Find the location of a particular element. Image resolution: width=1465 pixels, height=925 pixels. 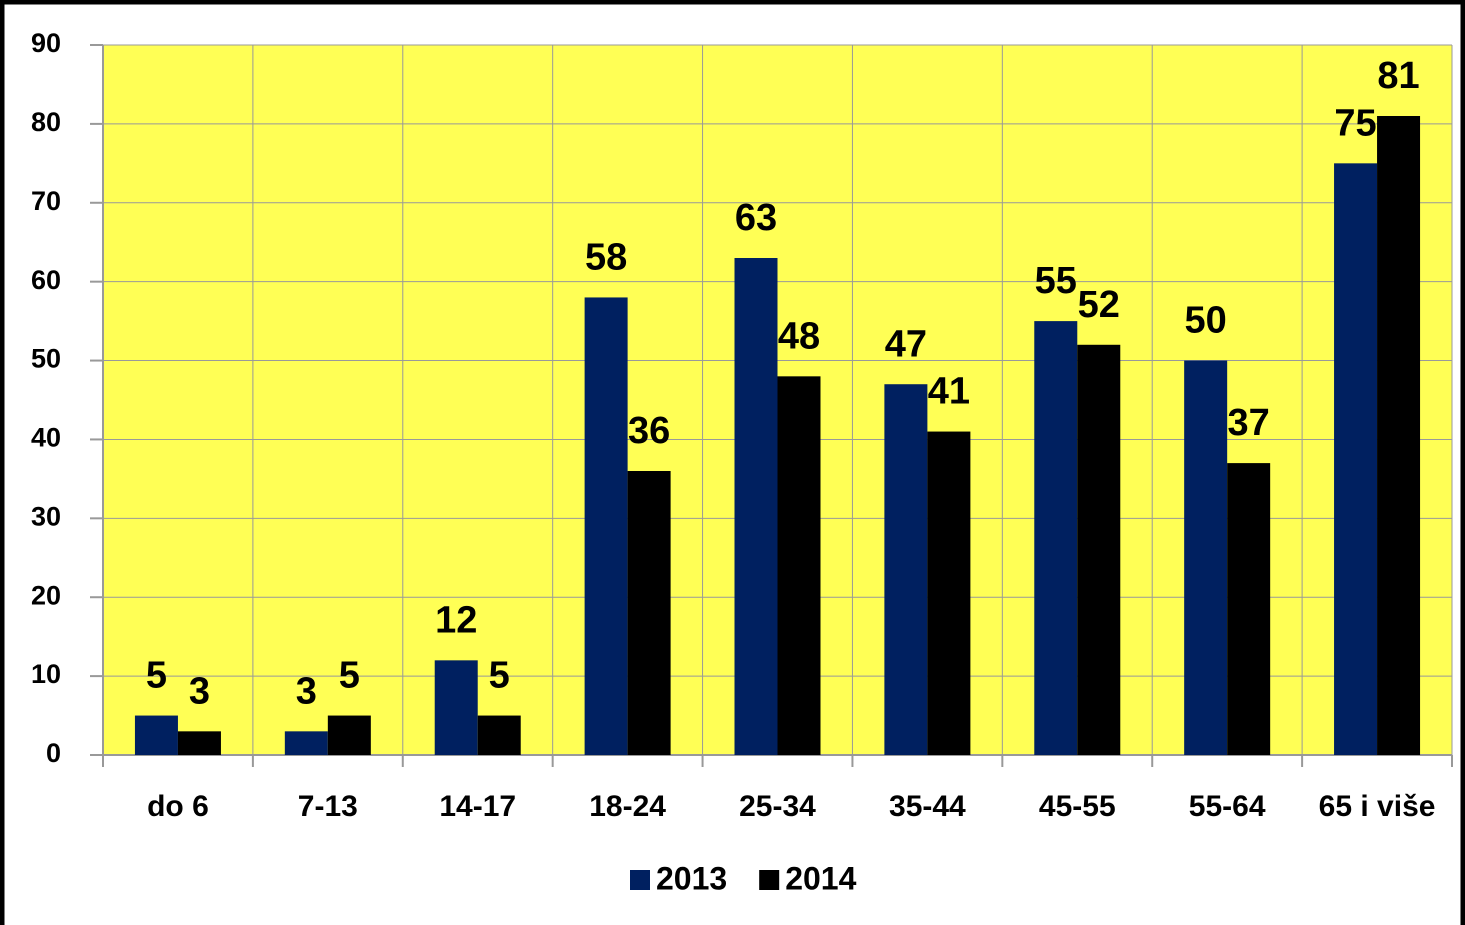

y-tick-label: 50 is located at coordinates (46, 359).